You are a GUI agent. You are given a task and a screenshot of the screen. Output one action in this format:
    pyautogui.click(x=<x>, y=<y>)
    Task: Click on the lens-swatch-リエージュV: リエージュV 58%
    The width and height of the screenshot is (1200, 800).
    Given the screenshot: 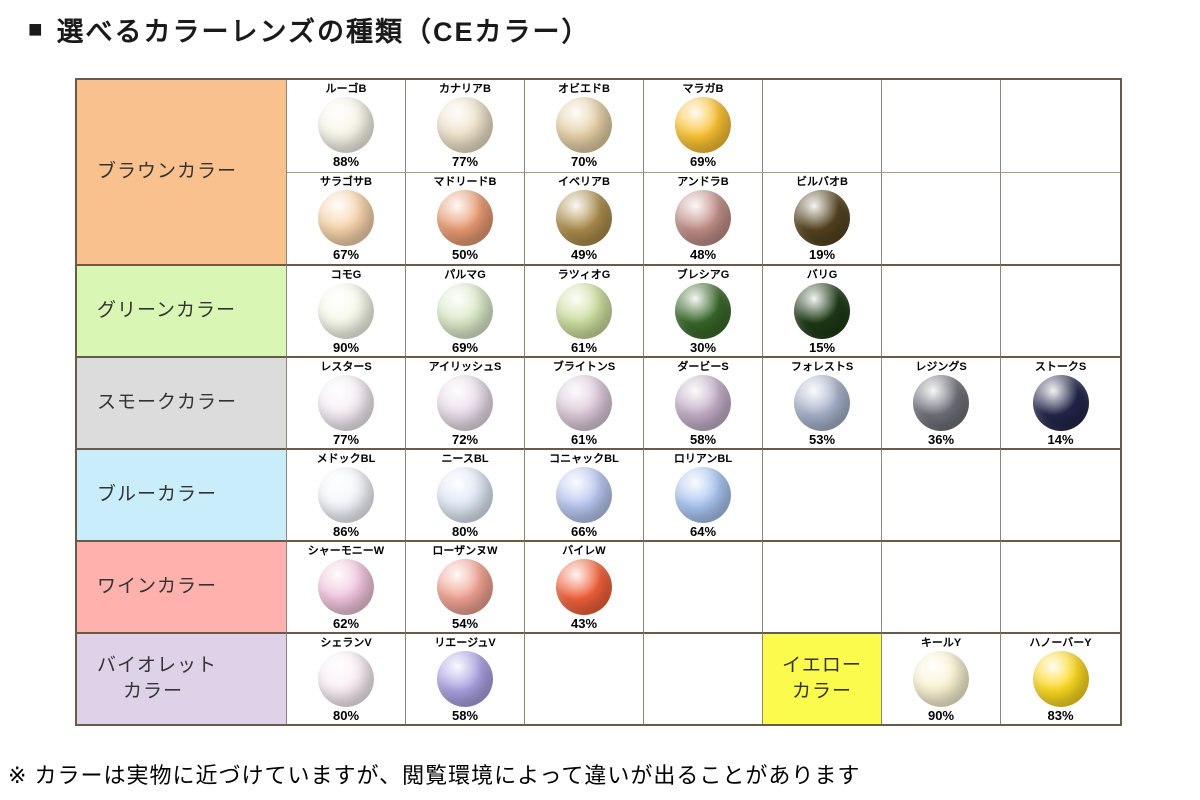 What is the action you would take?
    pyautogui.click(x=465, y=678)
    